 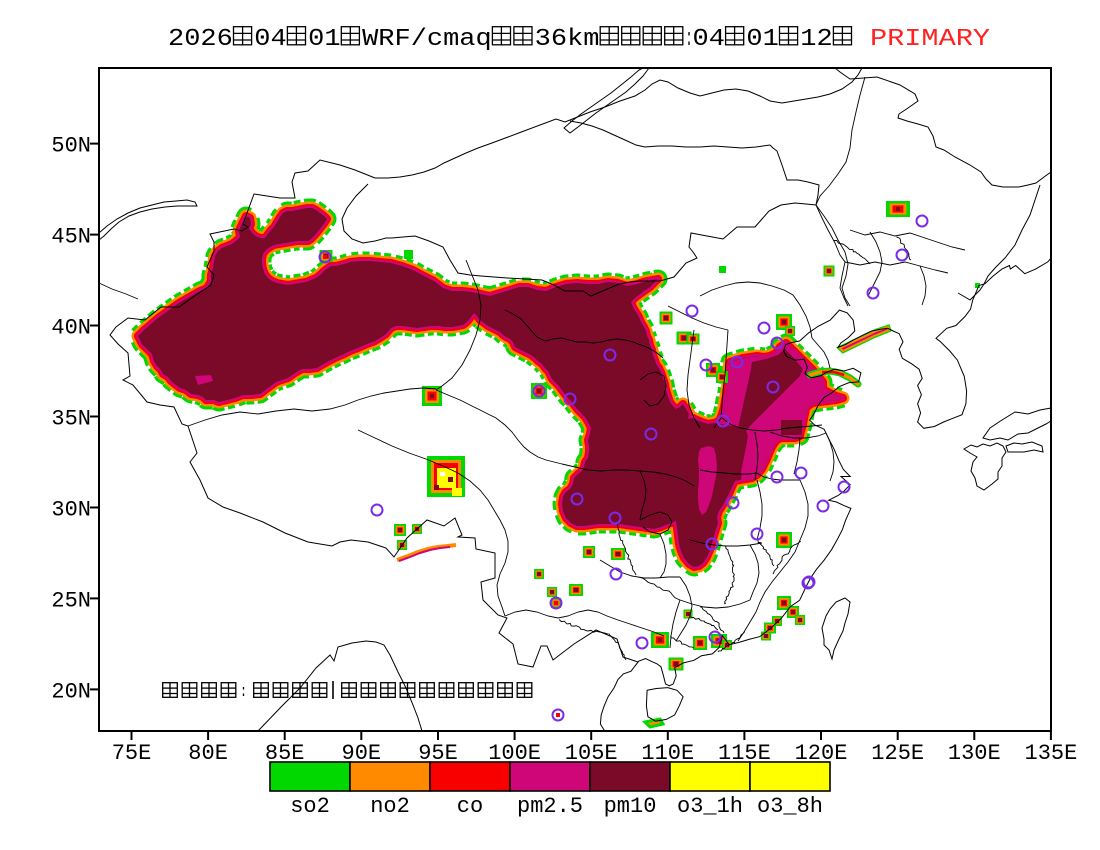 I want to click on svg-text: 36km, so click(x=567, y=39).